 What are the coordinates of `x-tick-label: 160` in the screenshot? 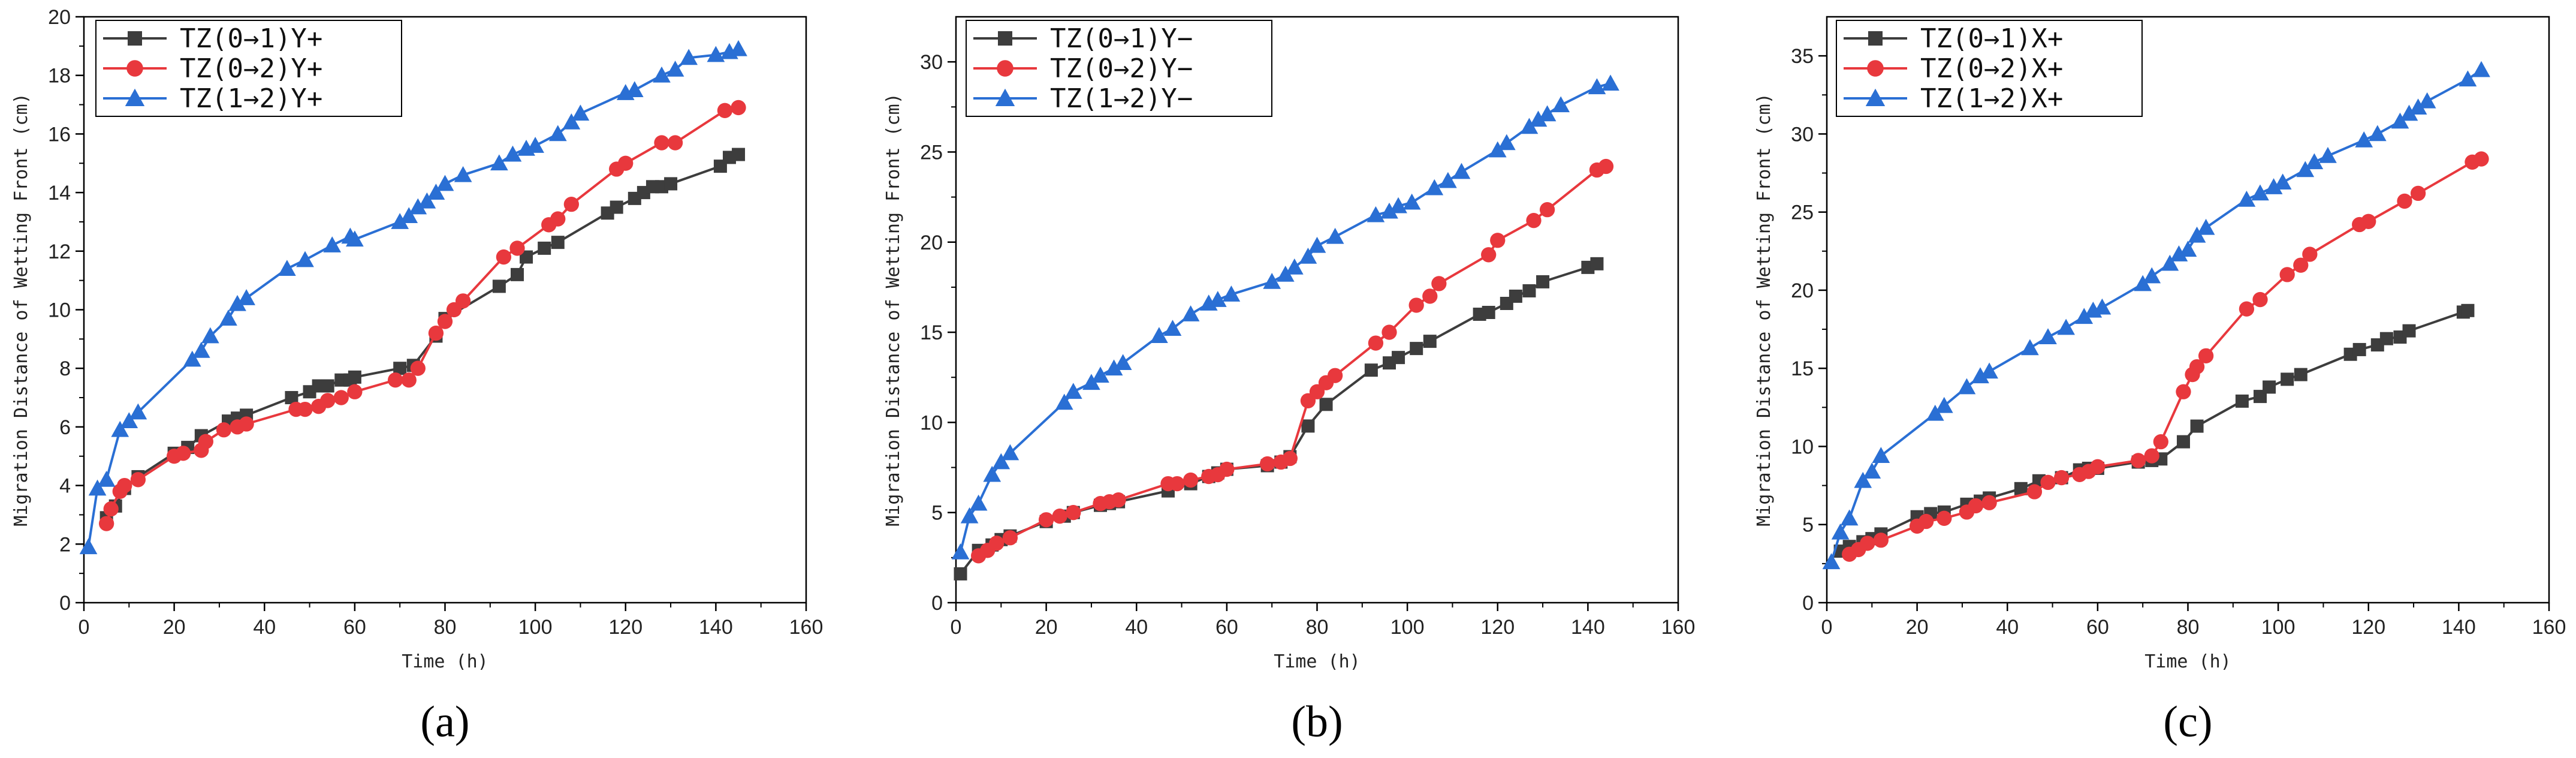 It's located at (806, 627).